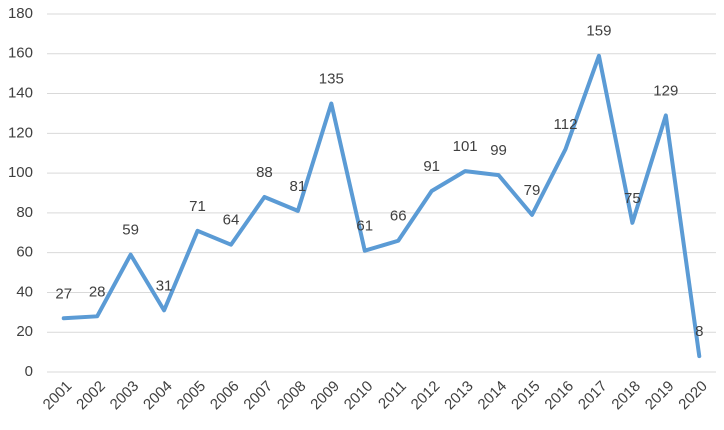 This screenshot has width=724, height=430. I want to click on x-tick-label: 2020, so click(693, 396).